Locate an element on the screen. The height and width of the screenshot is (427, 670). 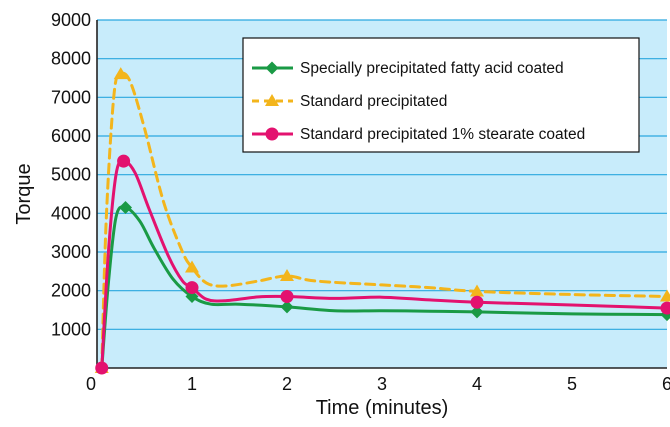
x-tick-label-4: 4 is located at coordinates (477, 384).